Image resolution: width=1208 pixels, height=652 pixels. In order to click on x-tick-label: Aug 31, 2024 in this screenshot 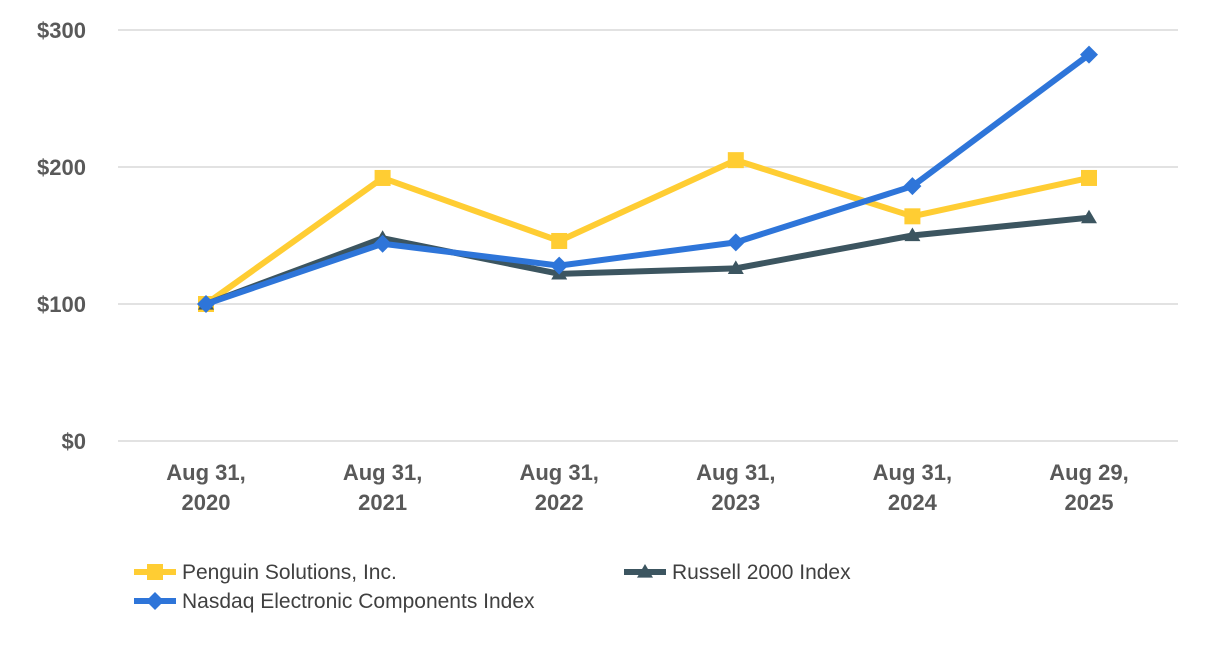, I will do `click(912, 487)`.